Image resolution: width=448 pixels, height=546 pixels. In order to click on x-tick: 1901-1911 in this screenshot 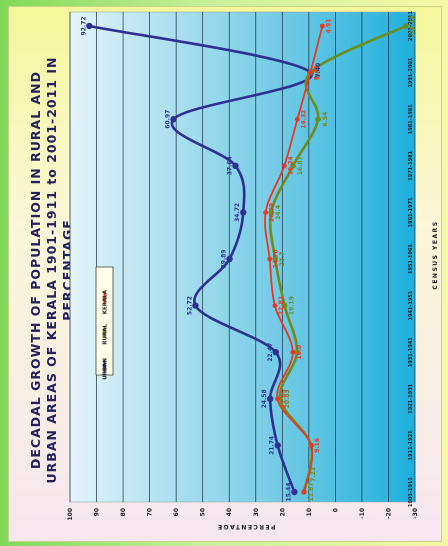, I will do `click(411, 492)`.